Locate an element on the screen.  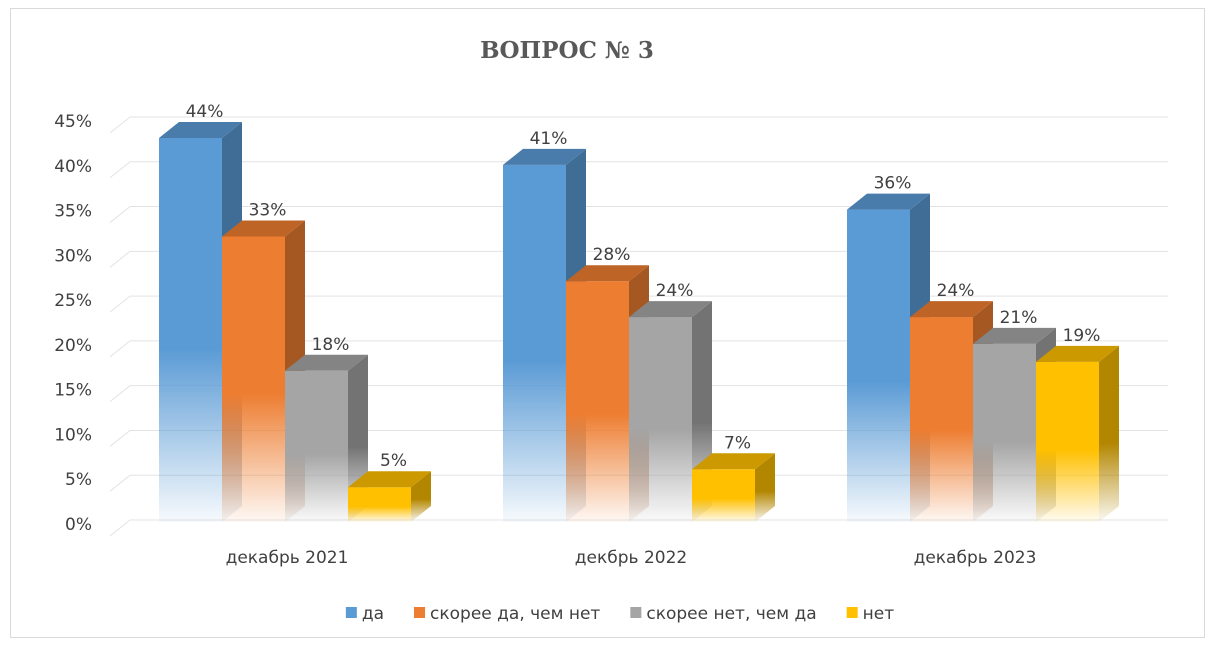
y-tick-label: 5% is located at coordinates (78, 480).